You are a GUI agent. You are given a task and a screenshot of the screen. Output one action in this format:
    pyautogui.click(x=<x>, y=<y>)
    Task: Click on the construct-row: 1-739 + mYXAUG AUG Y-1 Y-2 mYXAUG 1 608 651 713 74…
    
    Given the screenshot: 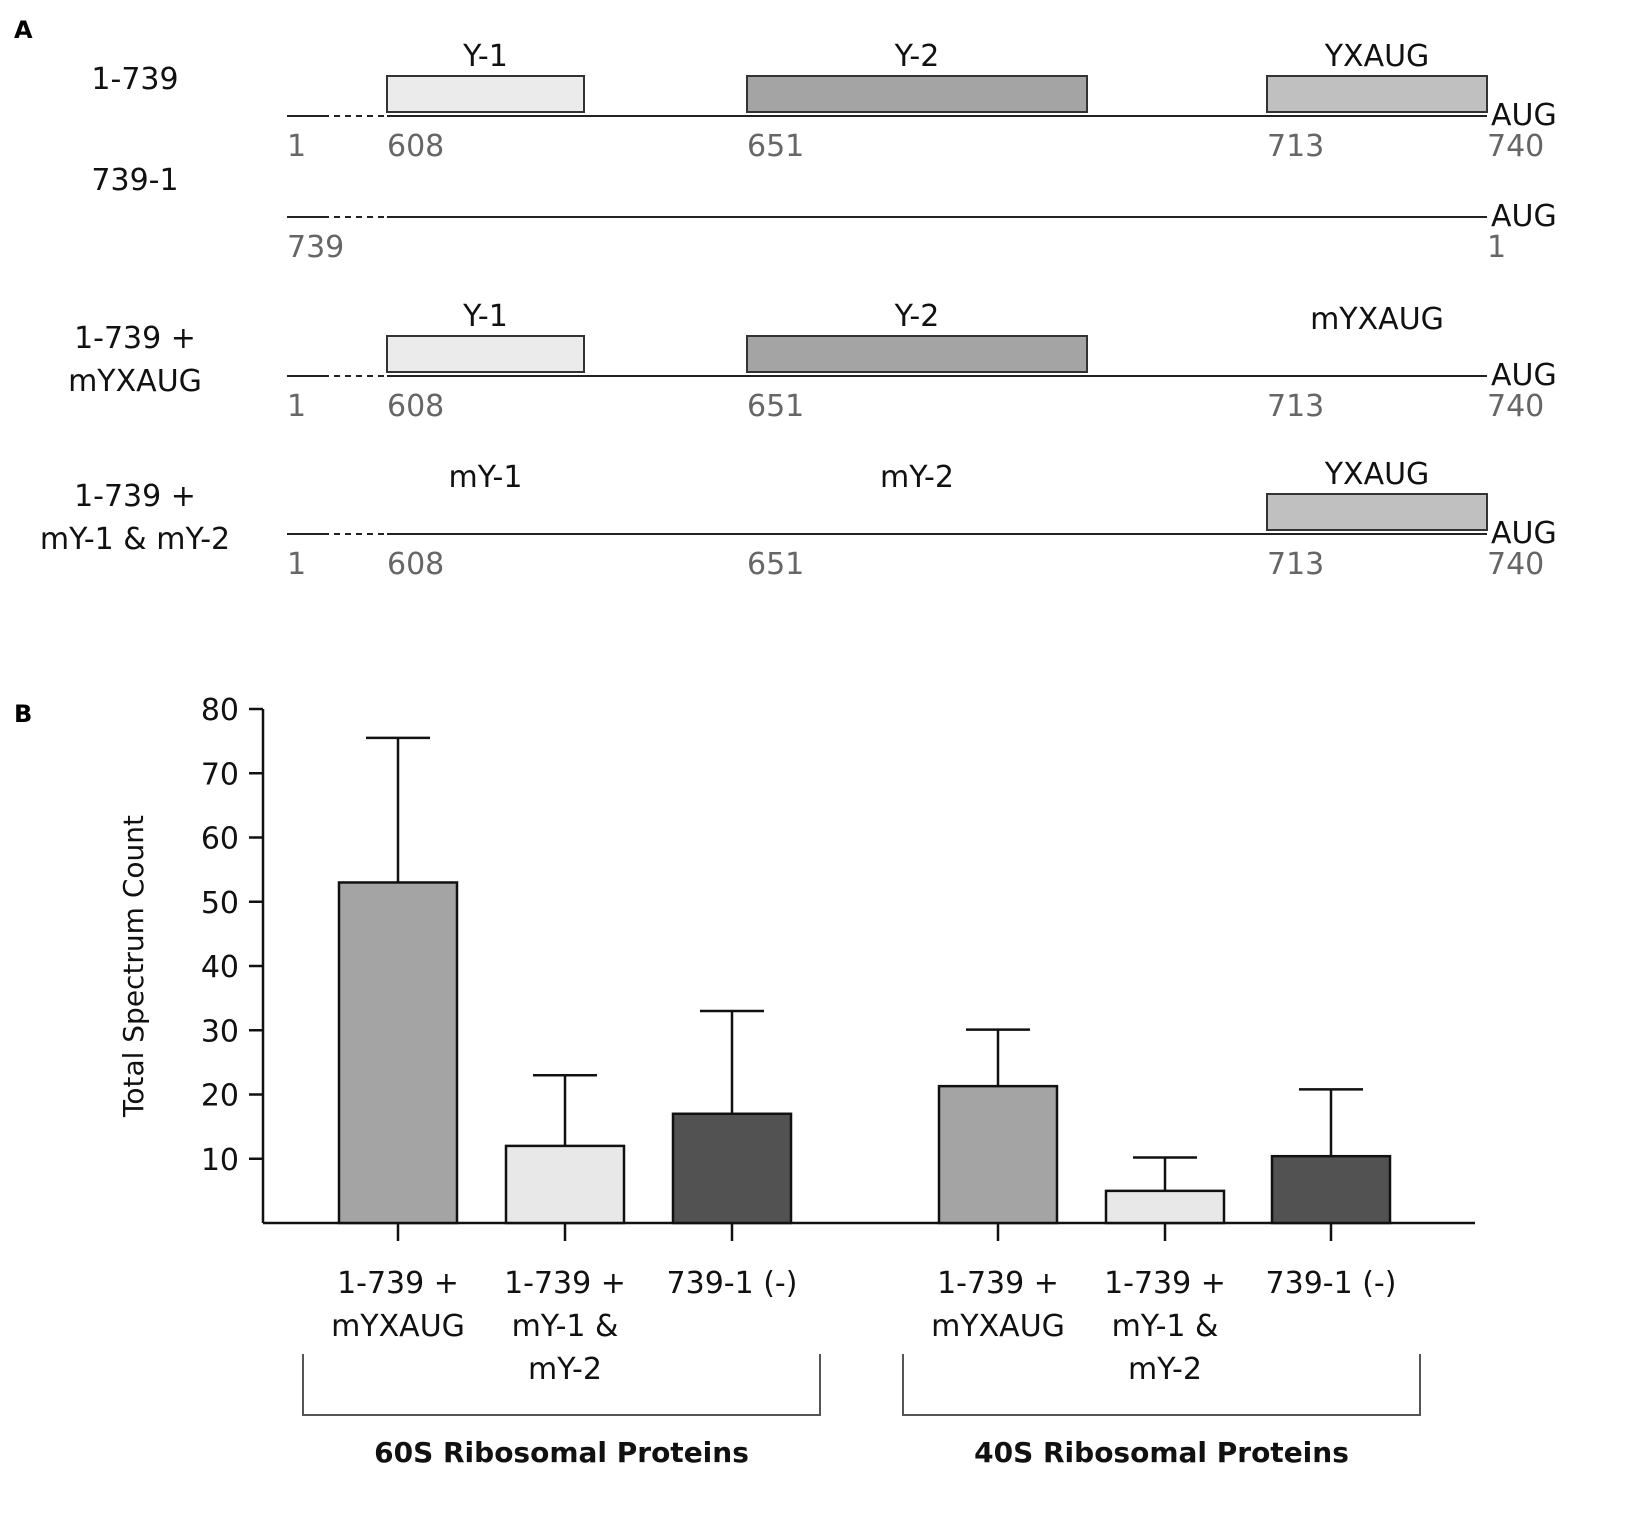 What is the action you would take?
    pyautogui.click(x=812, y=361)
    